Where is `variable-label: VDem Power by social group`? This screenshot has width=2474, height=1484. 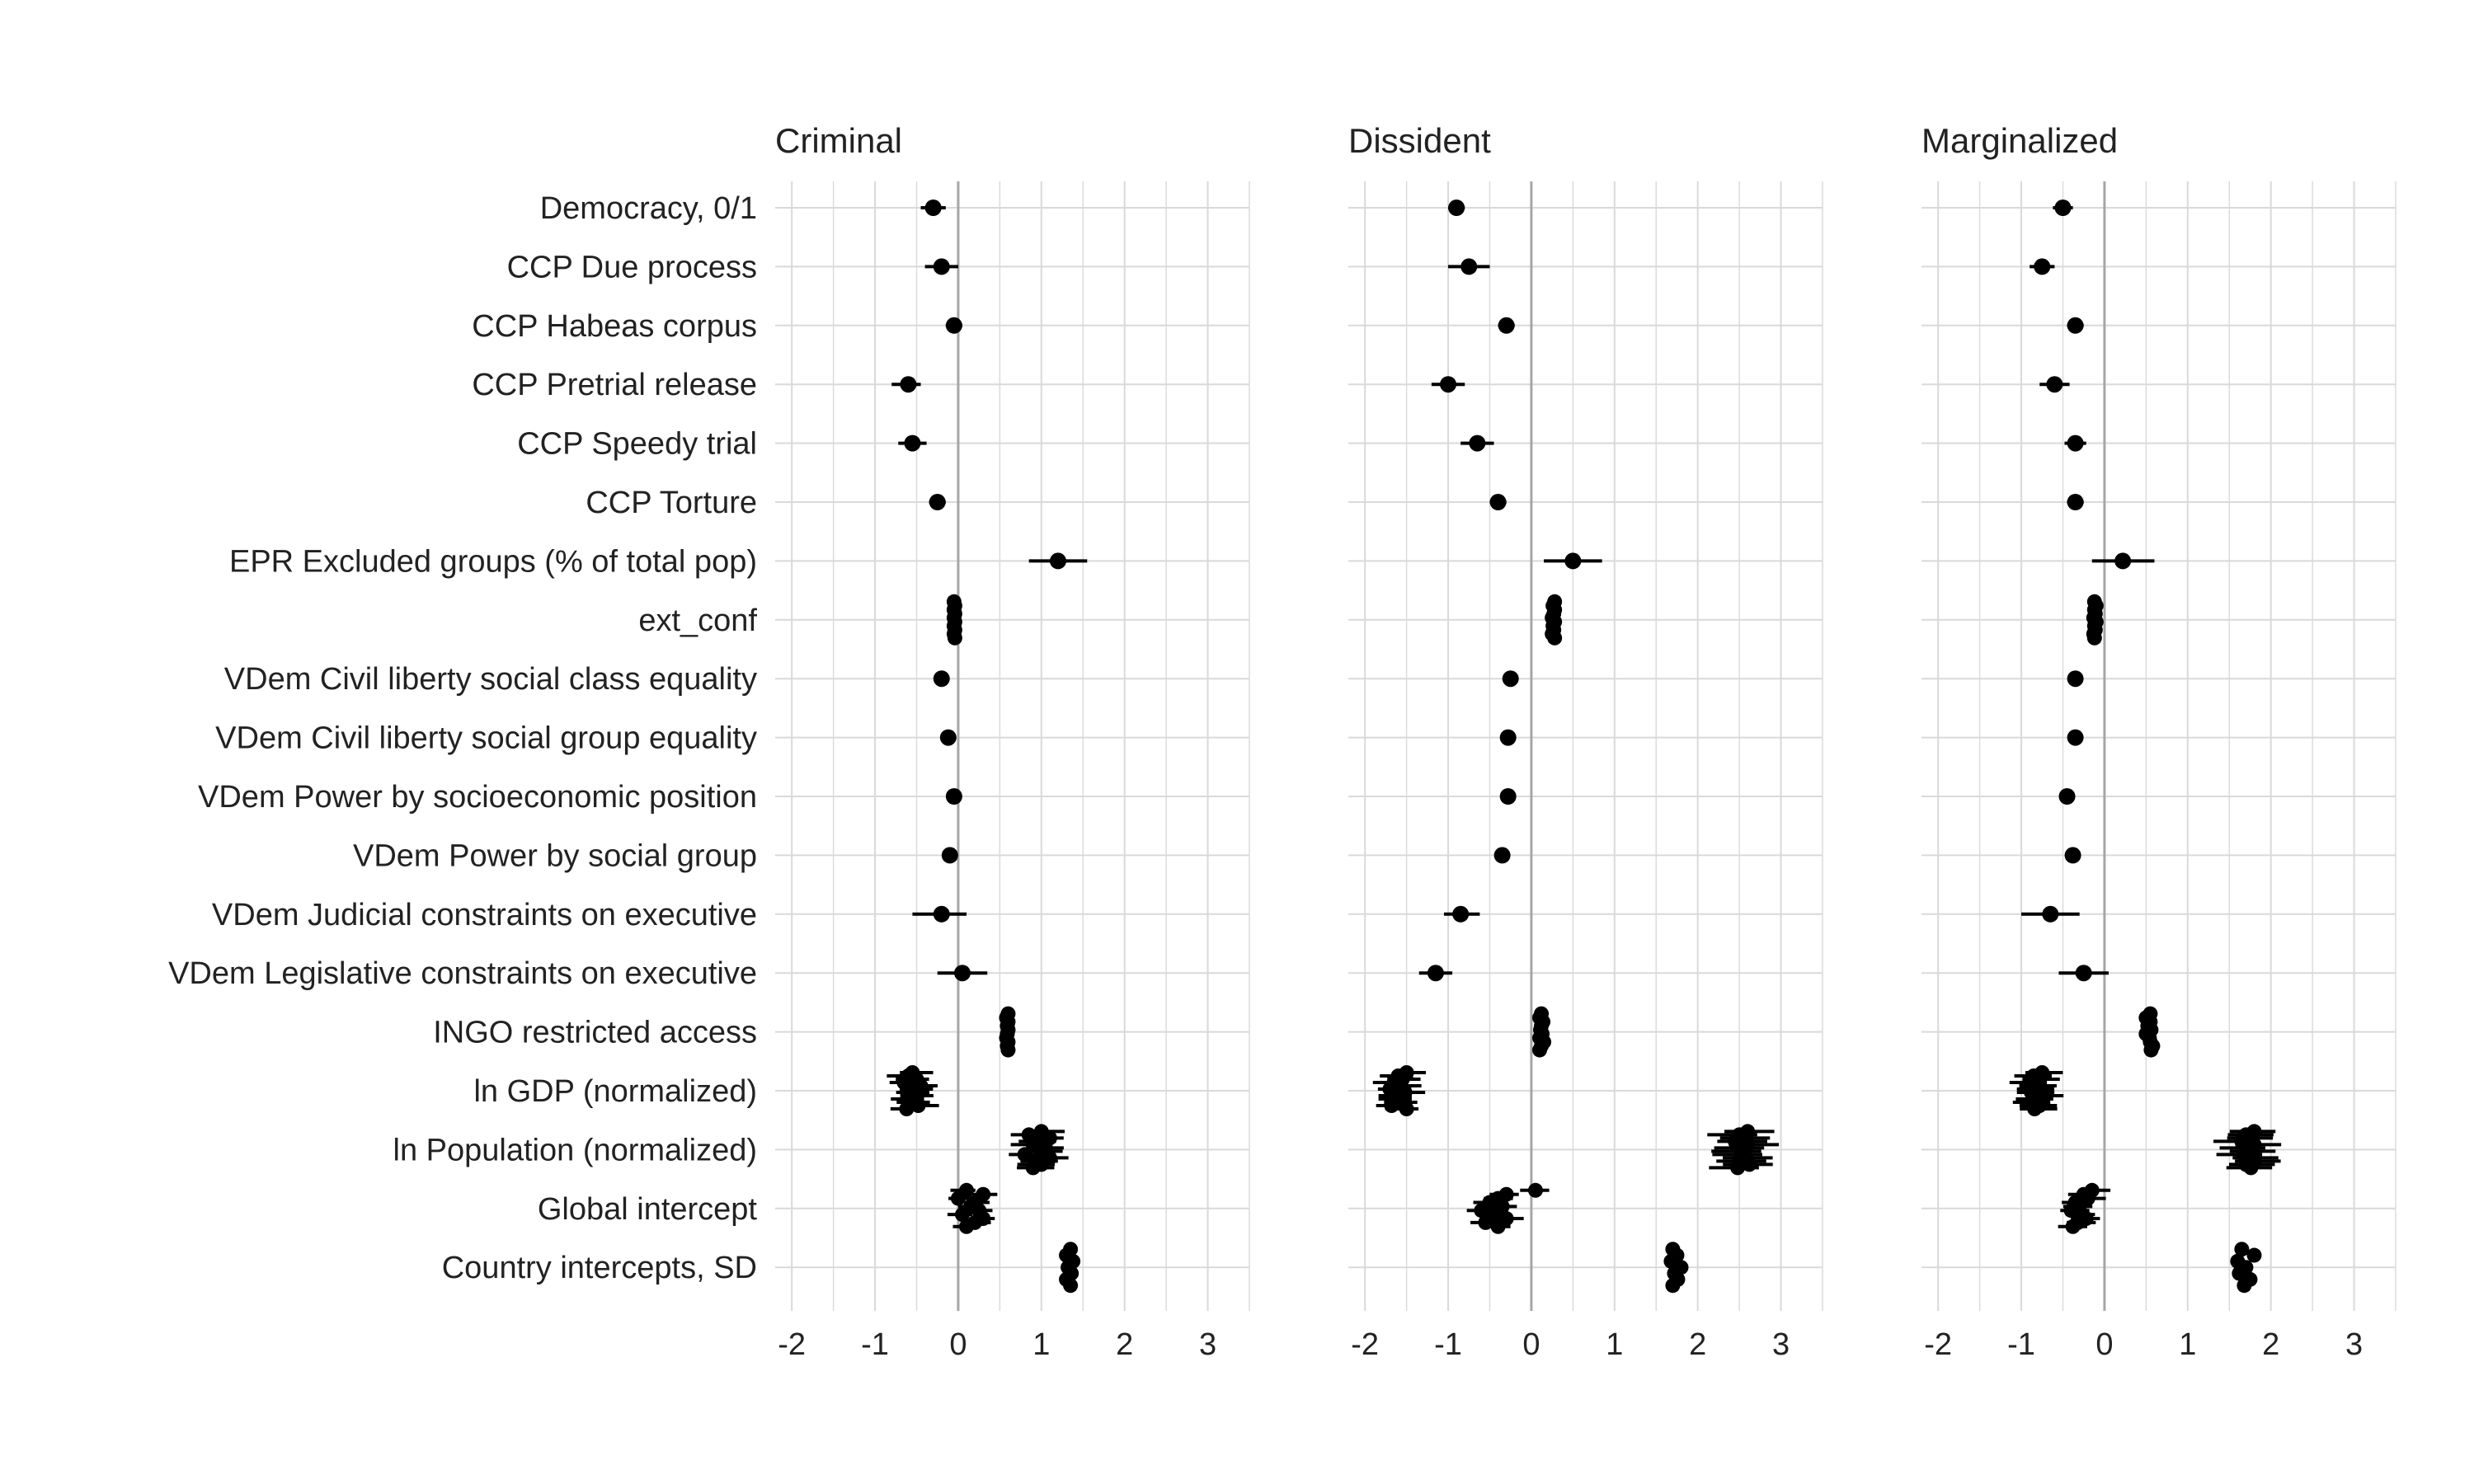 variable-label: VDem Power by social group is located at coordinates (555, 855).